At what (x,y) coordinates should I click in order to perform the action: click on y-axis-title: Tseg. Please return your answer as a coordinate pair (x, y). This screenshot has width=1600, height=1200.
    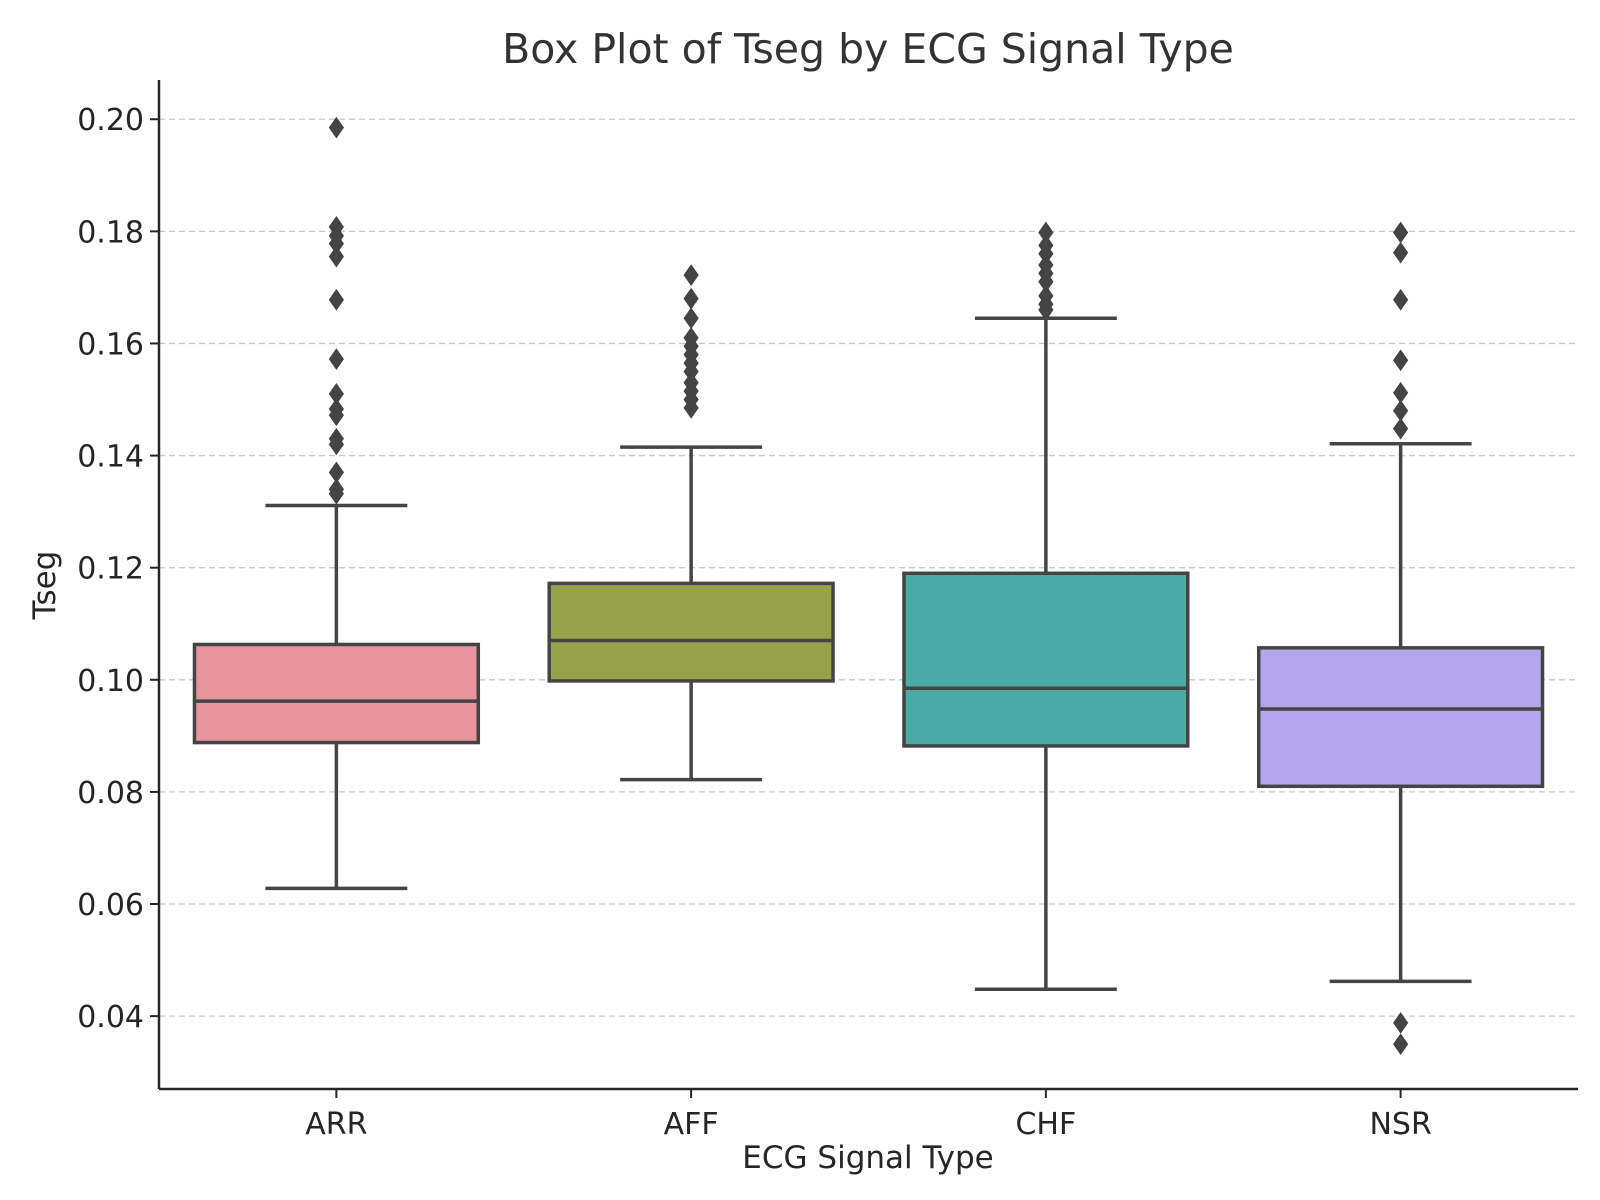
    Looking at the image, I should click on (45, 586).